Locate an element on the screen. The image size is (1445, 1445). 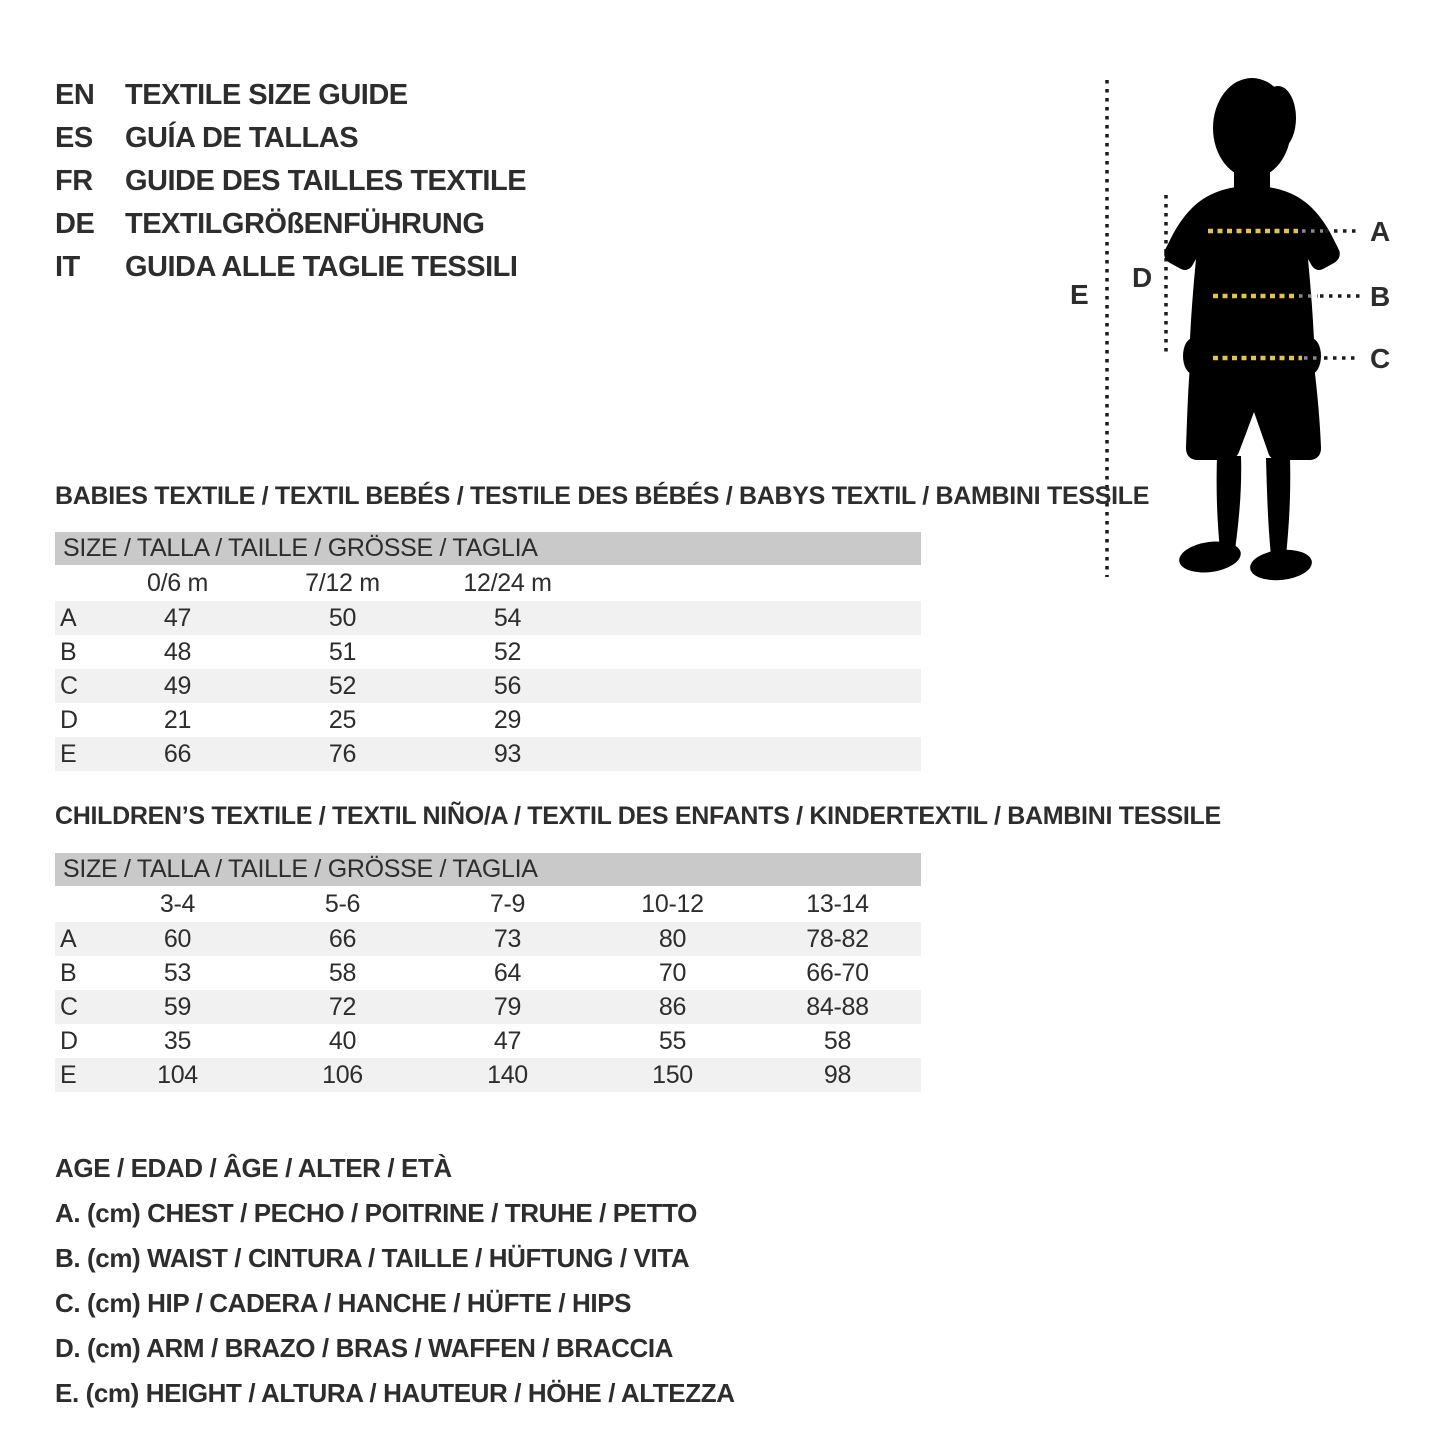
guide-title: GUIDE DES TAILLES TEXTILE is located at coordinates (326, 181).